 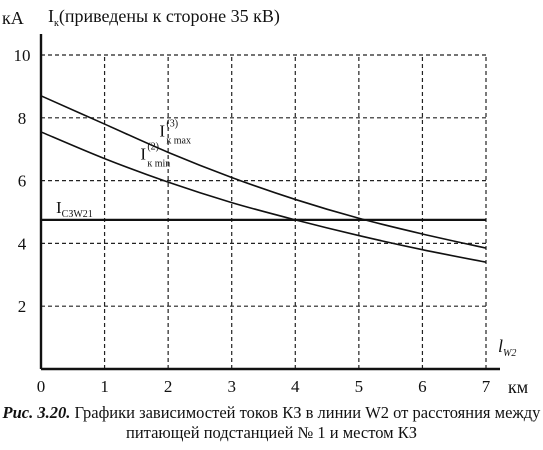 What do you see at coordinates (22, 306) in the screenshot?
I see `y-tick-label-2: 2` at bounding box center [22, 306].